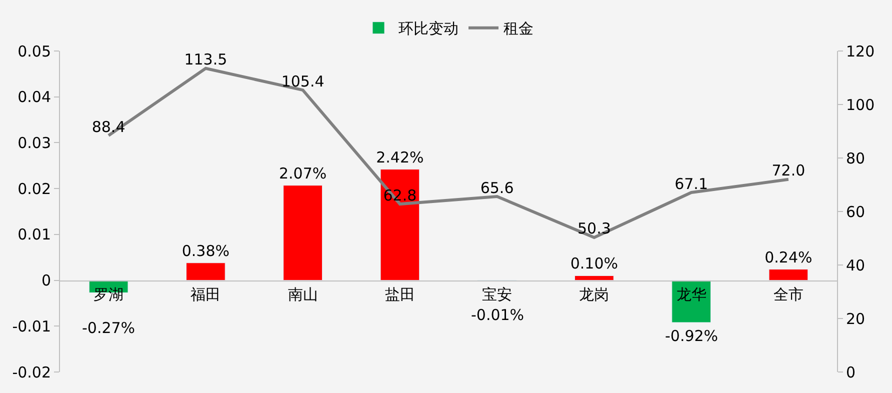  Describe the element at coordinates (519, 29) in the screenshot. I see `legend-label: 租金` at that location.